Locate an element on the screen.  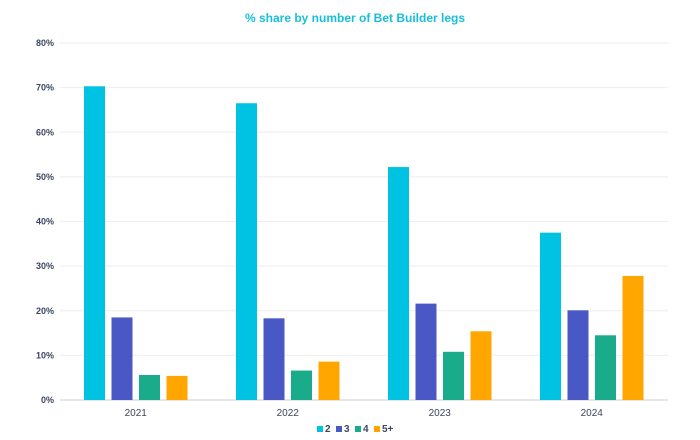
legend-label: 2 is located at coordinates (328, 429).